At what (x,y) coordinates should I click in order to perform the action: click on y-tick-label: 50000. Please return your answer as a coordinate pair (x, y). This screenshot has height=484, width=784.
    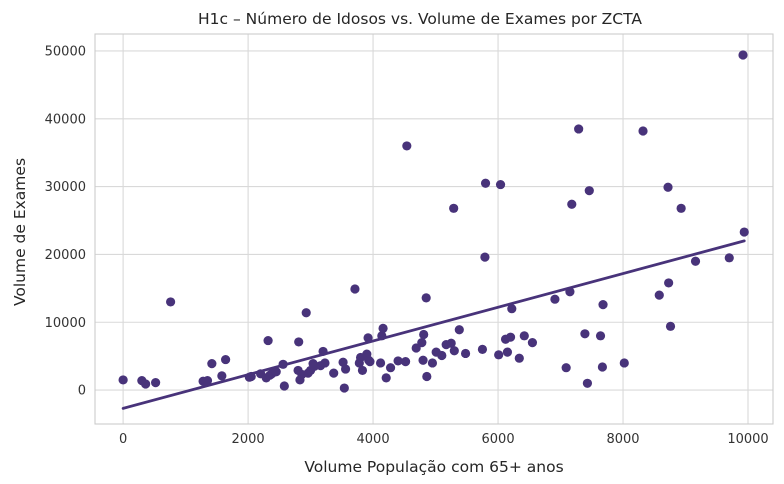
    Looking at the image, I should click on (65, 51).